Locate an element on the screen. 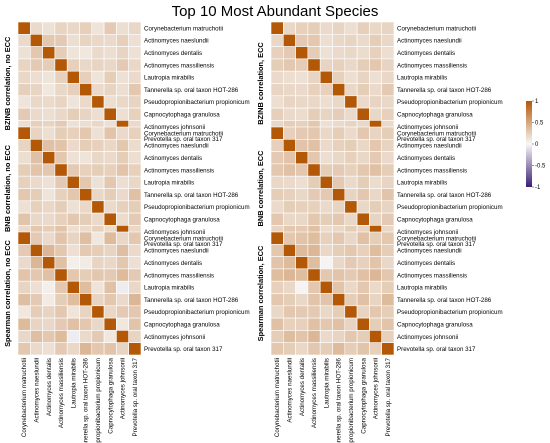 This screenshot has width=550, height=443. column-label: Capnocytophaga granulosa is located at coordinates (363, 395).